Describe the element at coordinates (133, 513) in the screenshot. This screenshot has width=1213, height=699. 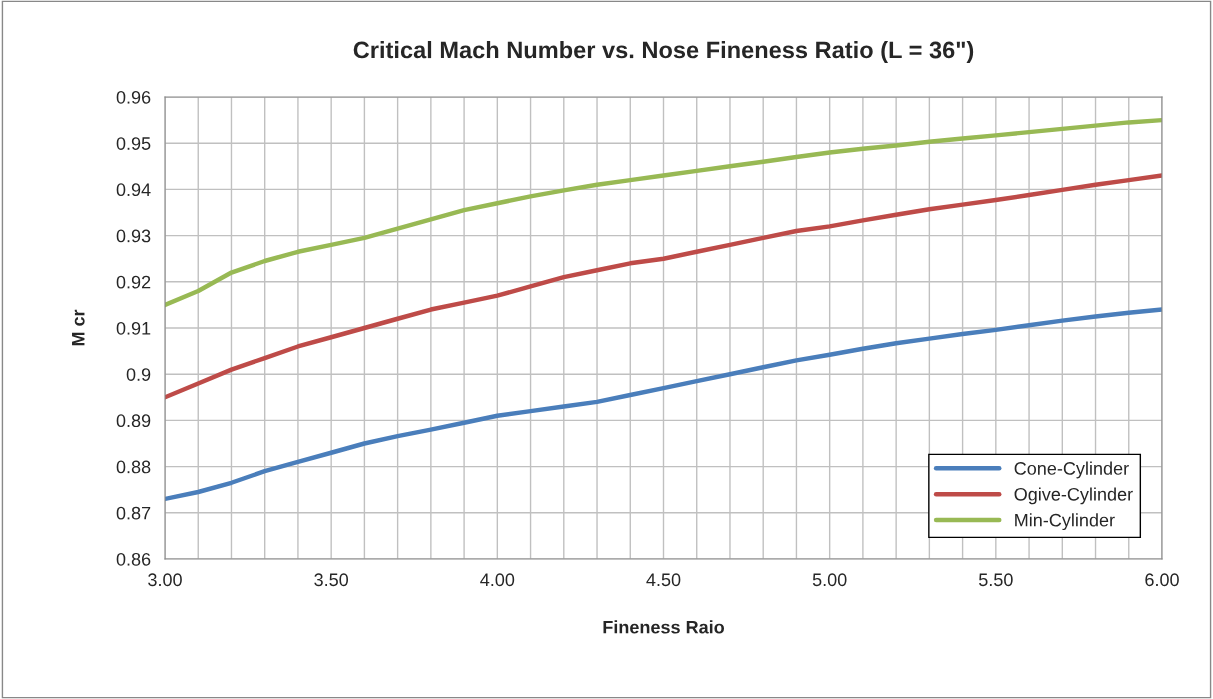
I see `y-tick-label: 0.87` at that location.